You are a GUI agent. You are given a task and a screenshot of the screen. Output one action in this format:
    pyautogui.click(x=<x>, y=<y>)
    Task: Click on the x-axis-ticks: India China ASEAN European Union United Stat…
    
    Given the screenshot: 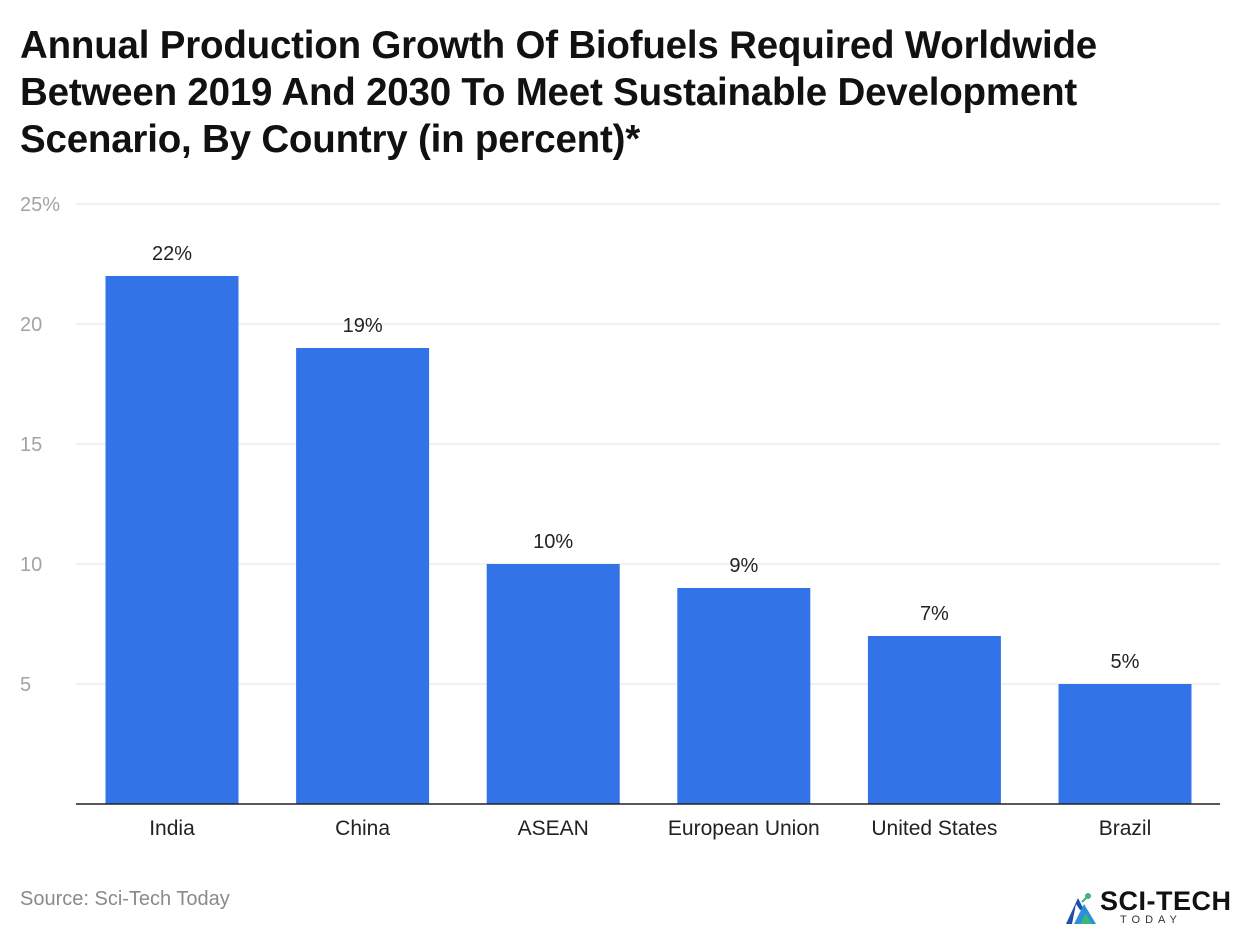 What is the action you would take?
    pyautogui.click(x=650, y=828)
    